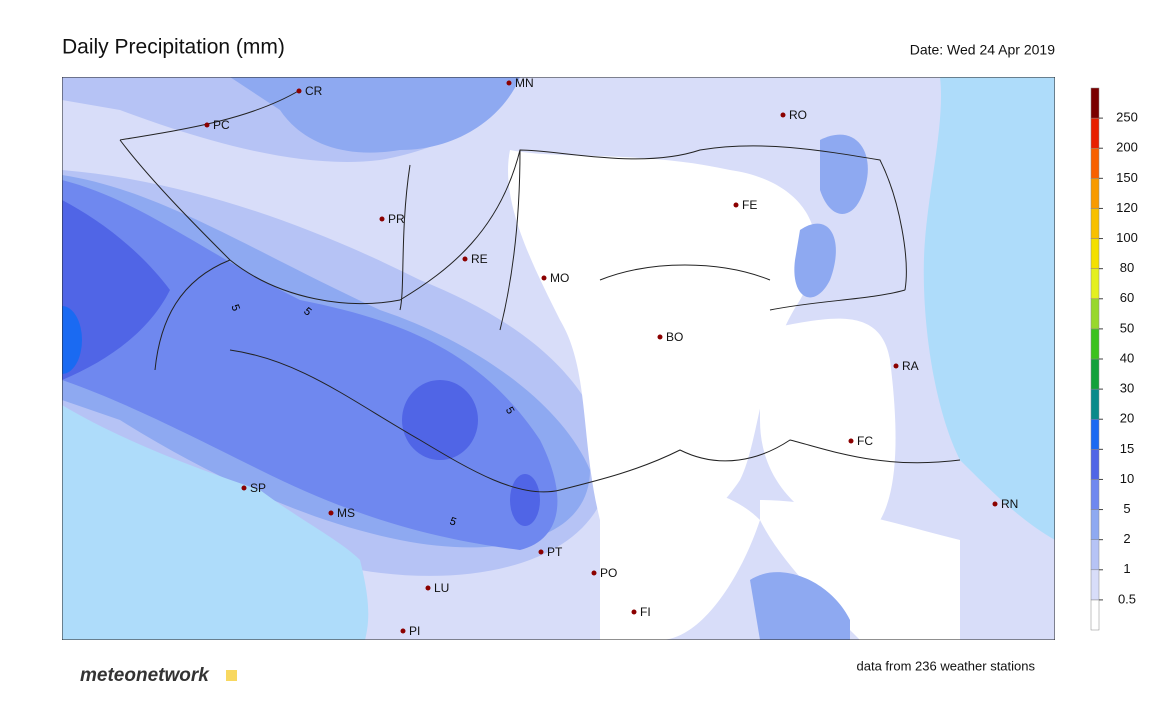 The width and height of the screenshot is (1173, 722). Describe the element at coordinates (1114, 359) in the screenshot. I see `legend: 0.5 1 2 5 10 15 20 30 40 50 60 80 100 120 150 200 250` at that location.